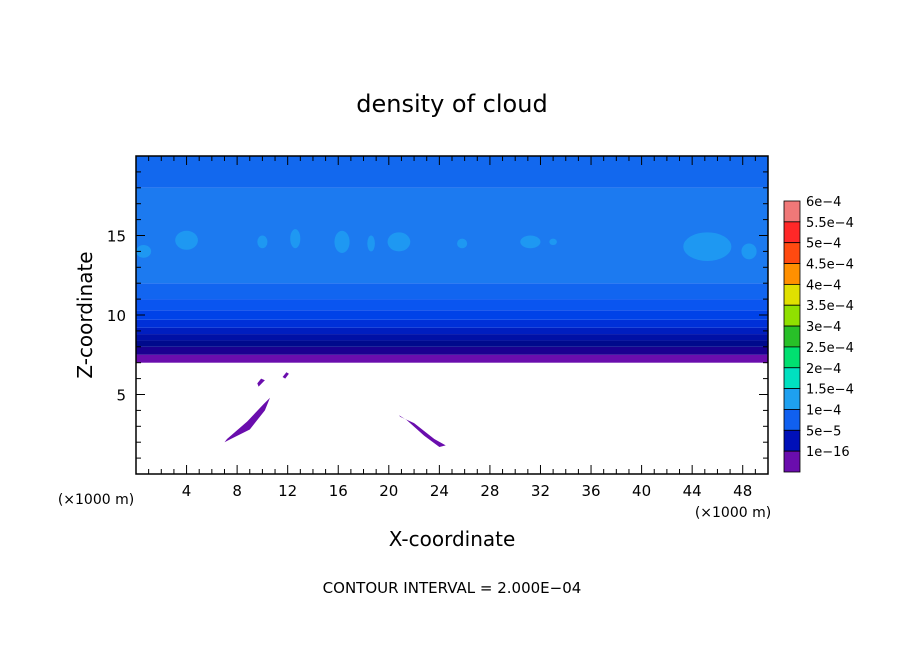  What do you see at coordinates (823, 431) in the screenshot?
I see `legend-label: 5e−5` at bounding box center [823, 431].